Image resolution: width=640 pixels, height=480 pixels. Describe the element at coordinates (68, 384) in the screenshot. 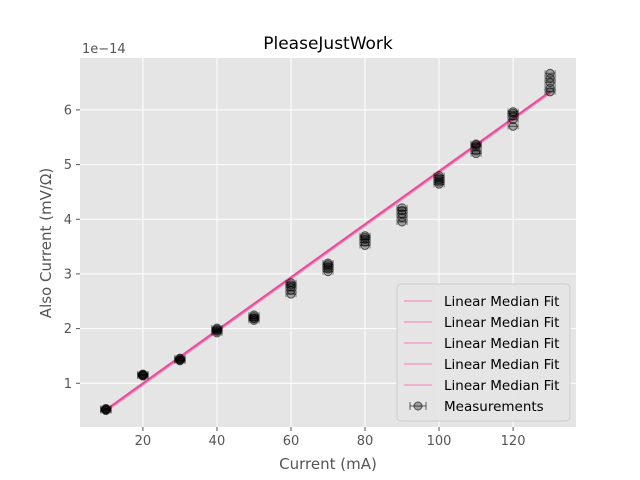

I see `y-tick-label: 1` at that location.